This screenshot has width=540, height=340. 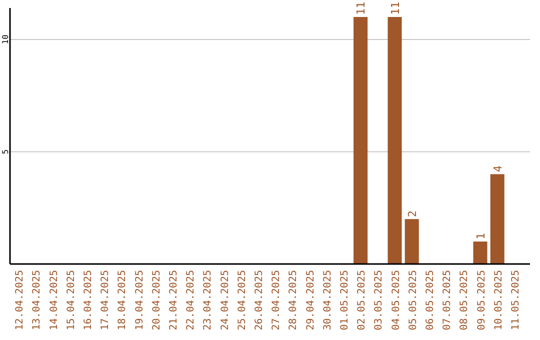 What do you see at coordinates (5, 39) in the screenshot?
I see `y-tick-label: 10` at bounding box center [5, 39].